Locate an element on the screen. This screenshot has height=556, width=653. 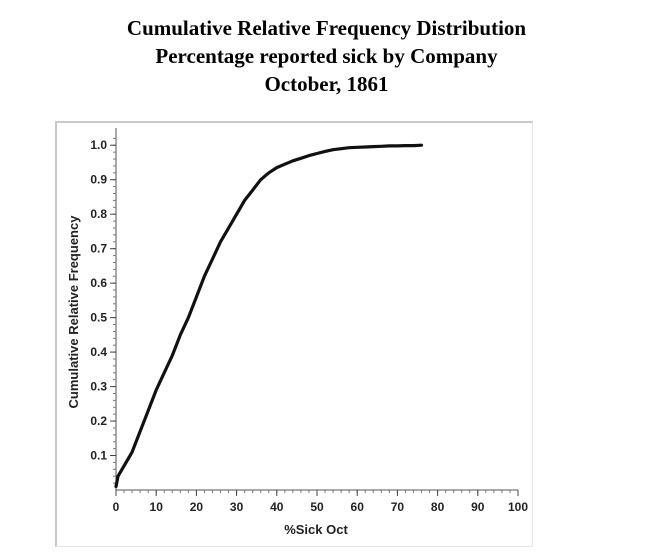
x-tick-label: 30 is located at coordinates (237, 507).